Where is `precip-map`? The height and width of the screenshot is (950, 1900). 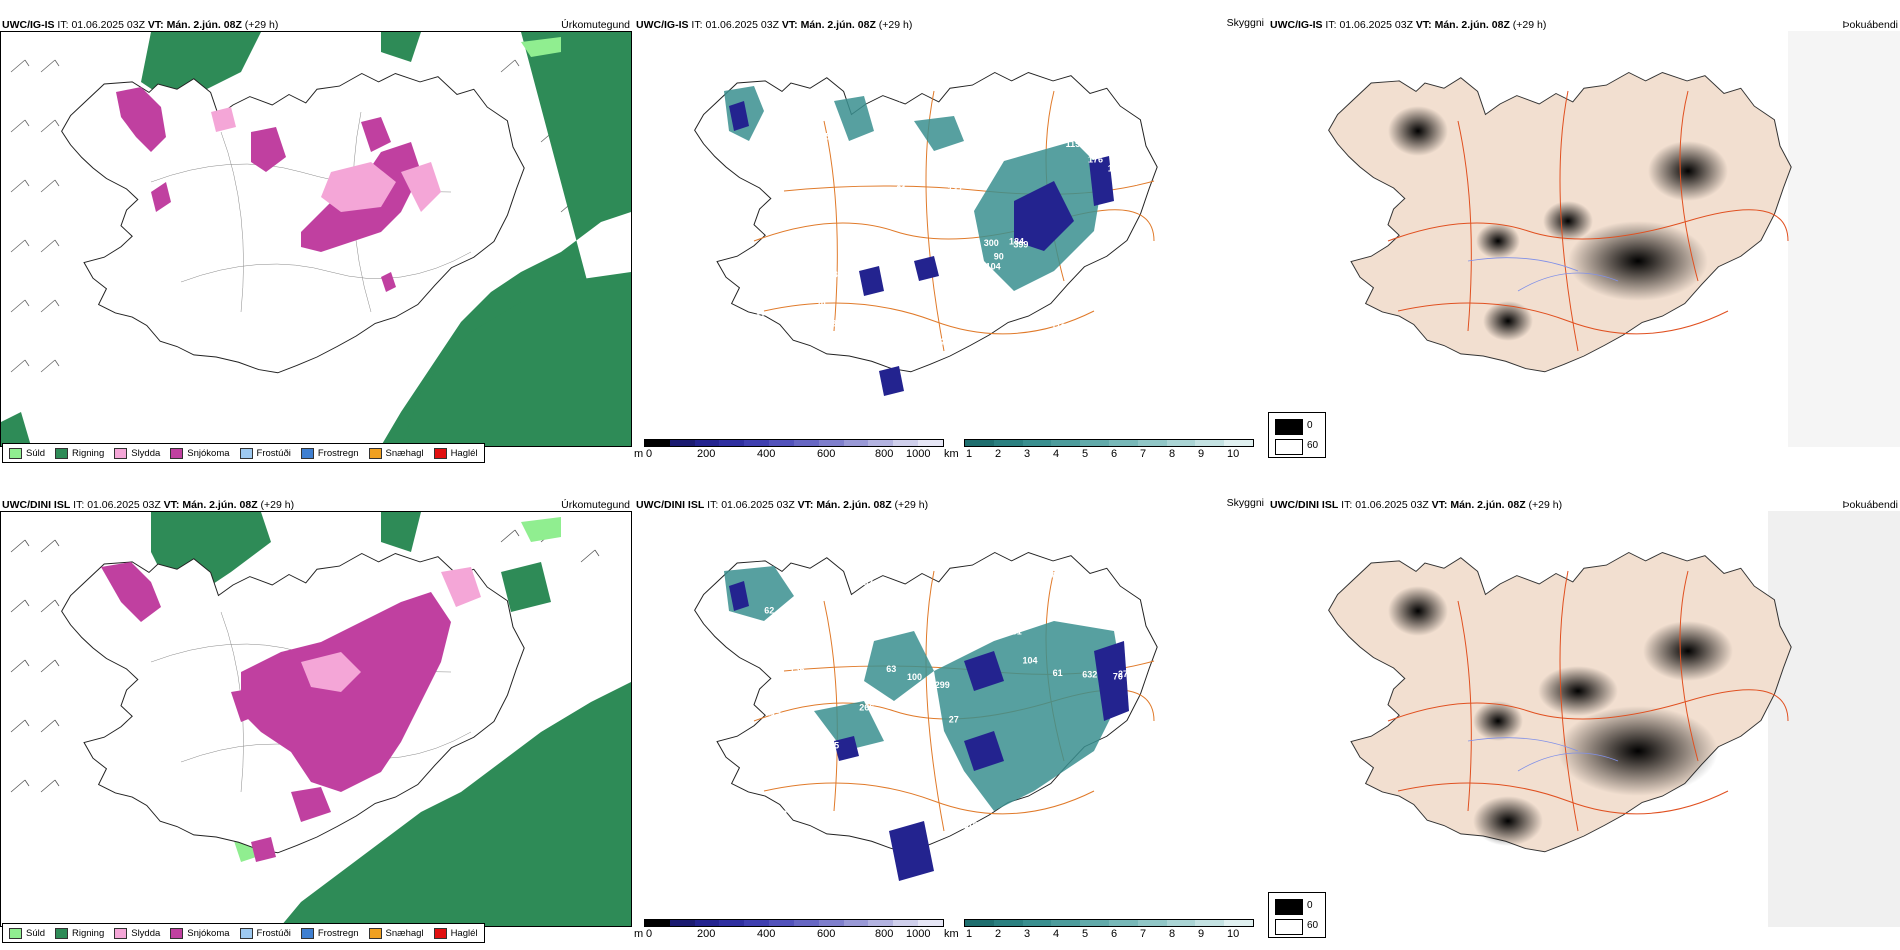
precip-map is located at coordinates (316, 239).